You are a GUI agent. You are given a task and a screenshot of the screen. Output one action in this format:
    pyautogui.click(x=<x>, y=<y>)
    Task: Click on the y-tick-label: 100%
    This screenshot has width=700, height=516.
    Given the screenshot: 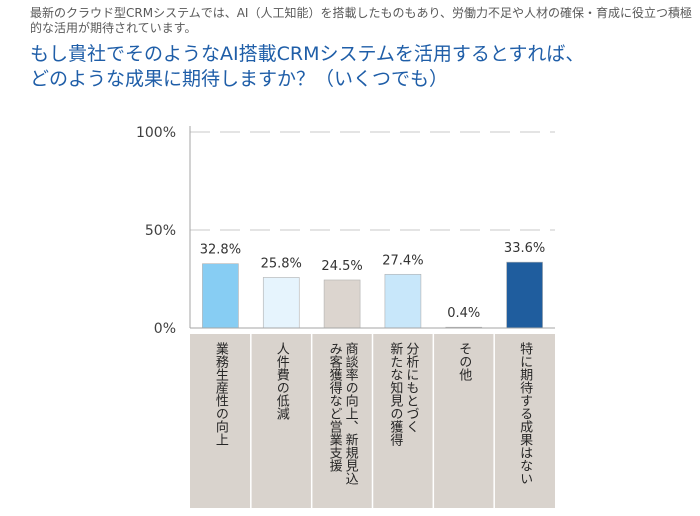 What is the action you would take?
    pyautogui.click(x=156, y=133)
    